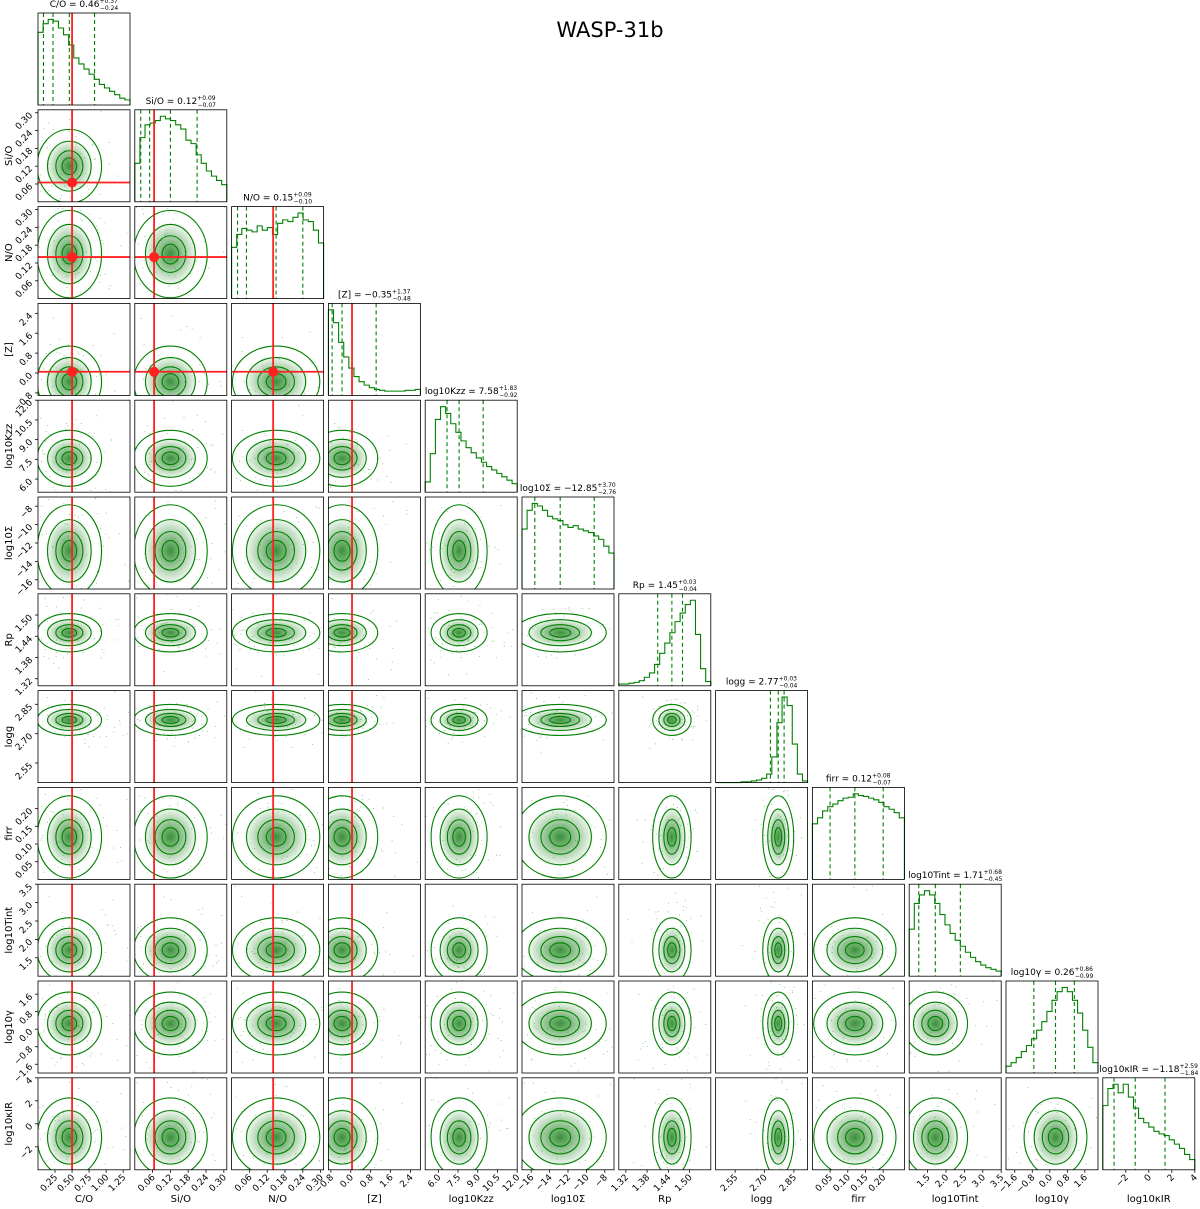  Describe the element at coordinates (581, 1183) in the screenshot. I see `x-tick-label: −10` at that location.